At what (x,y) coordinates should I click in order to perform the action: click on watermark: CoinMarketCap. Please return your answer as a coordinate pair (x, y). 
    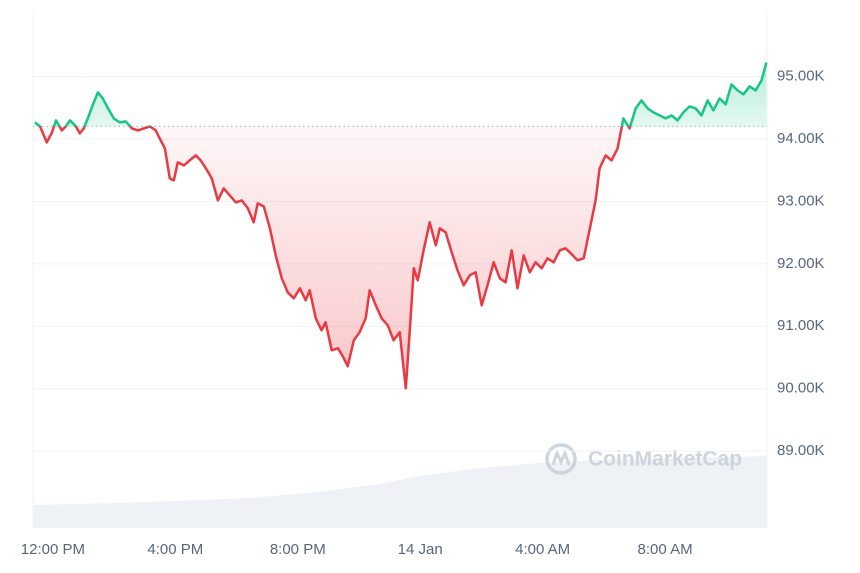
    Looking at the image, I should click on (643, 459).